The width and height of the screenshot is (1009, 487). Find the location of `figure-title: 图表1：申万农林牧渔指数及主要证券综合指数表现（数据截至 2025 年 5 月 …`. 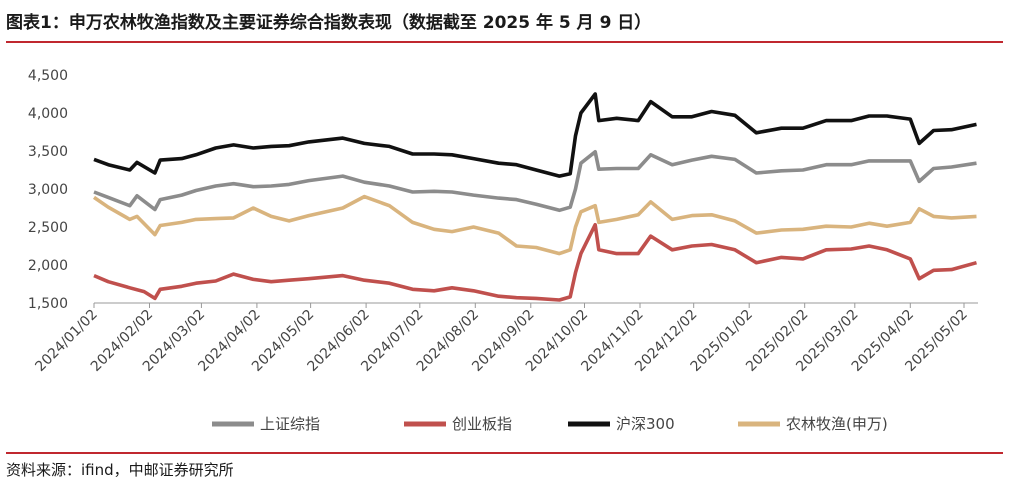

figure-title: 图表1：申万农林牧渔指数及主要证券综合指数表现（数据截至 2025 年 5 月 … is located at coordinates (329, 23).